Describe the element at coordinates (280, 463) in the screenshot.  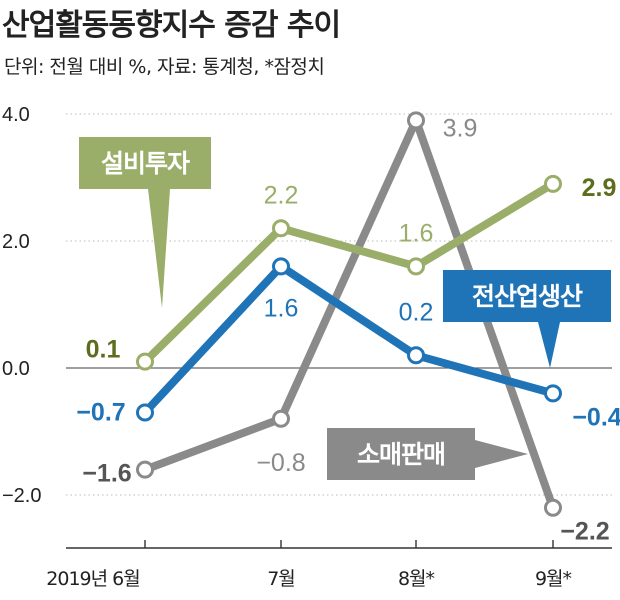
I see `data-label: −0.8` at that location.